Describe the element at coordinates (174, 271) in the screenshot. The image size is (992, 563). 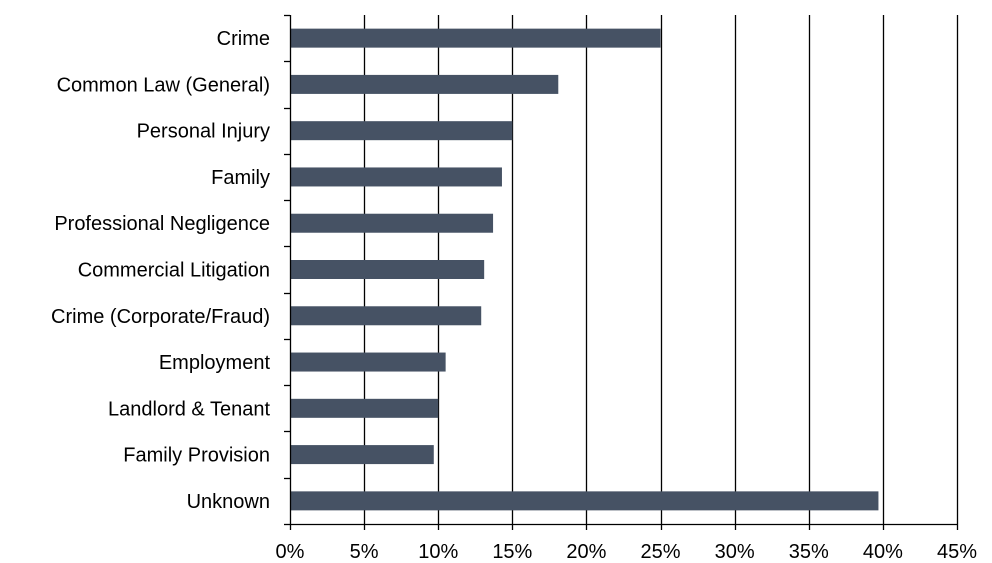
I see `category-label: Commercial Litigation` at that location.